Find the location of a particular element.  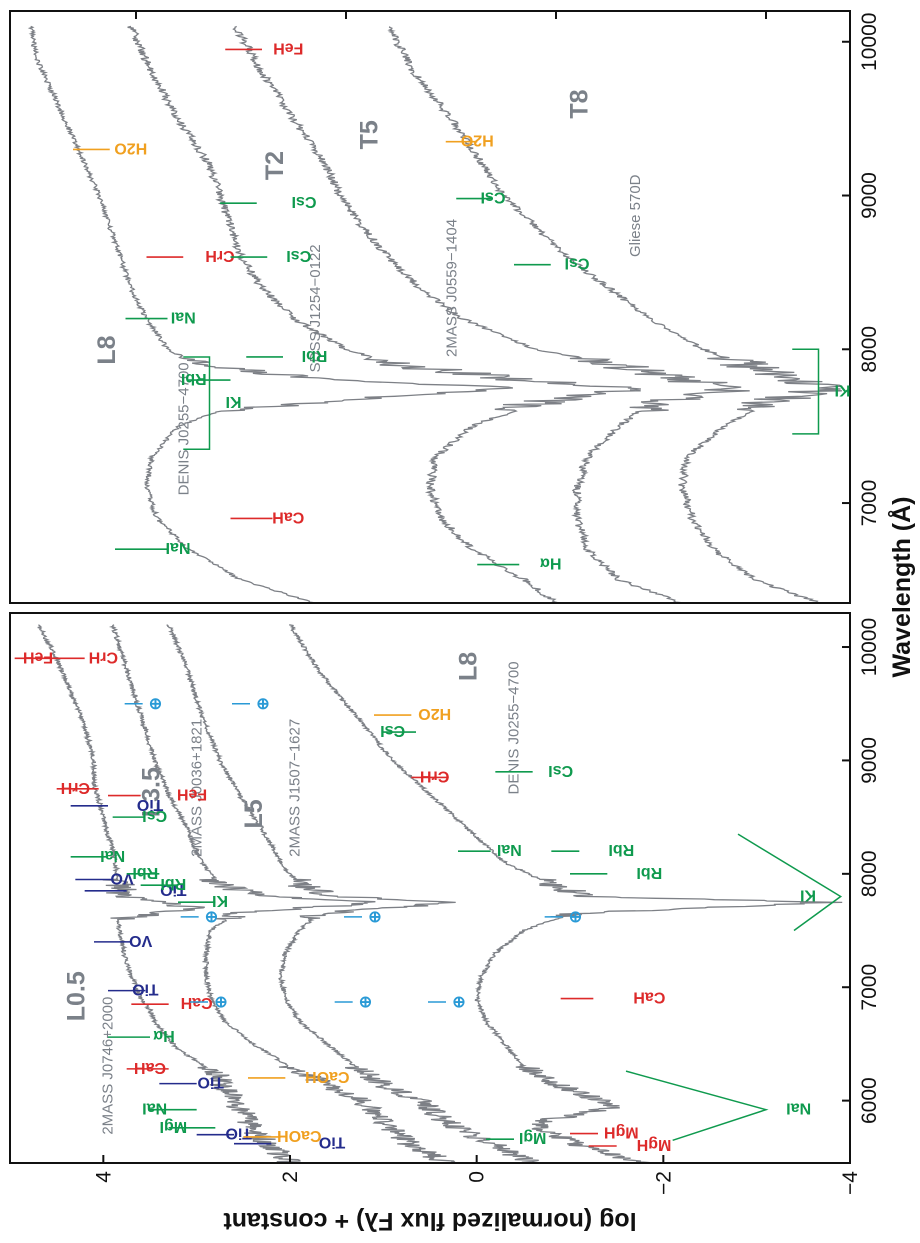

y-tick-label: −2 is located at coordinates (663, 1183).